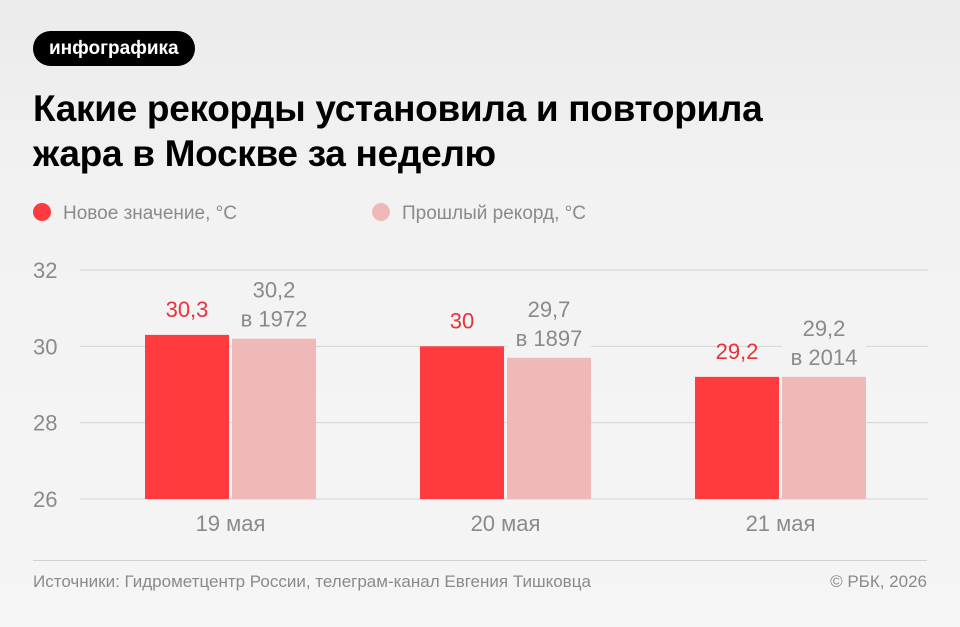 The width and height of the screenshot is (960, 627). I want to click on data-label-old-year: в 2014, so click(824, 357).